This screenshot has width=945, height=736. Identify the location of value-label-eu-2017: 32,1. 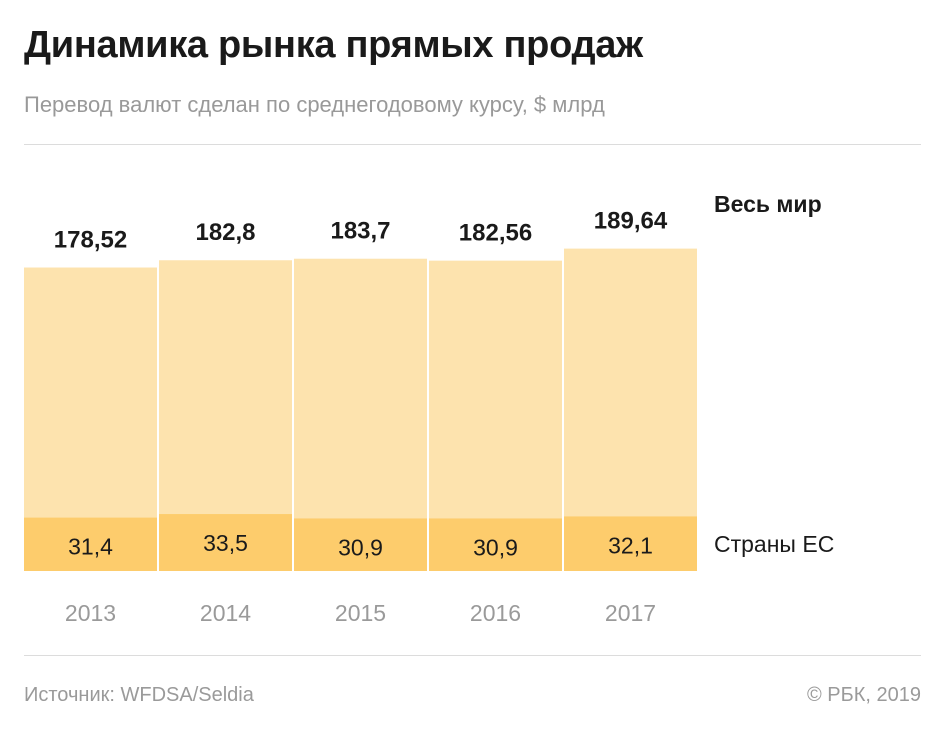
(630, 545).